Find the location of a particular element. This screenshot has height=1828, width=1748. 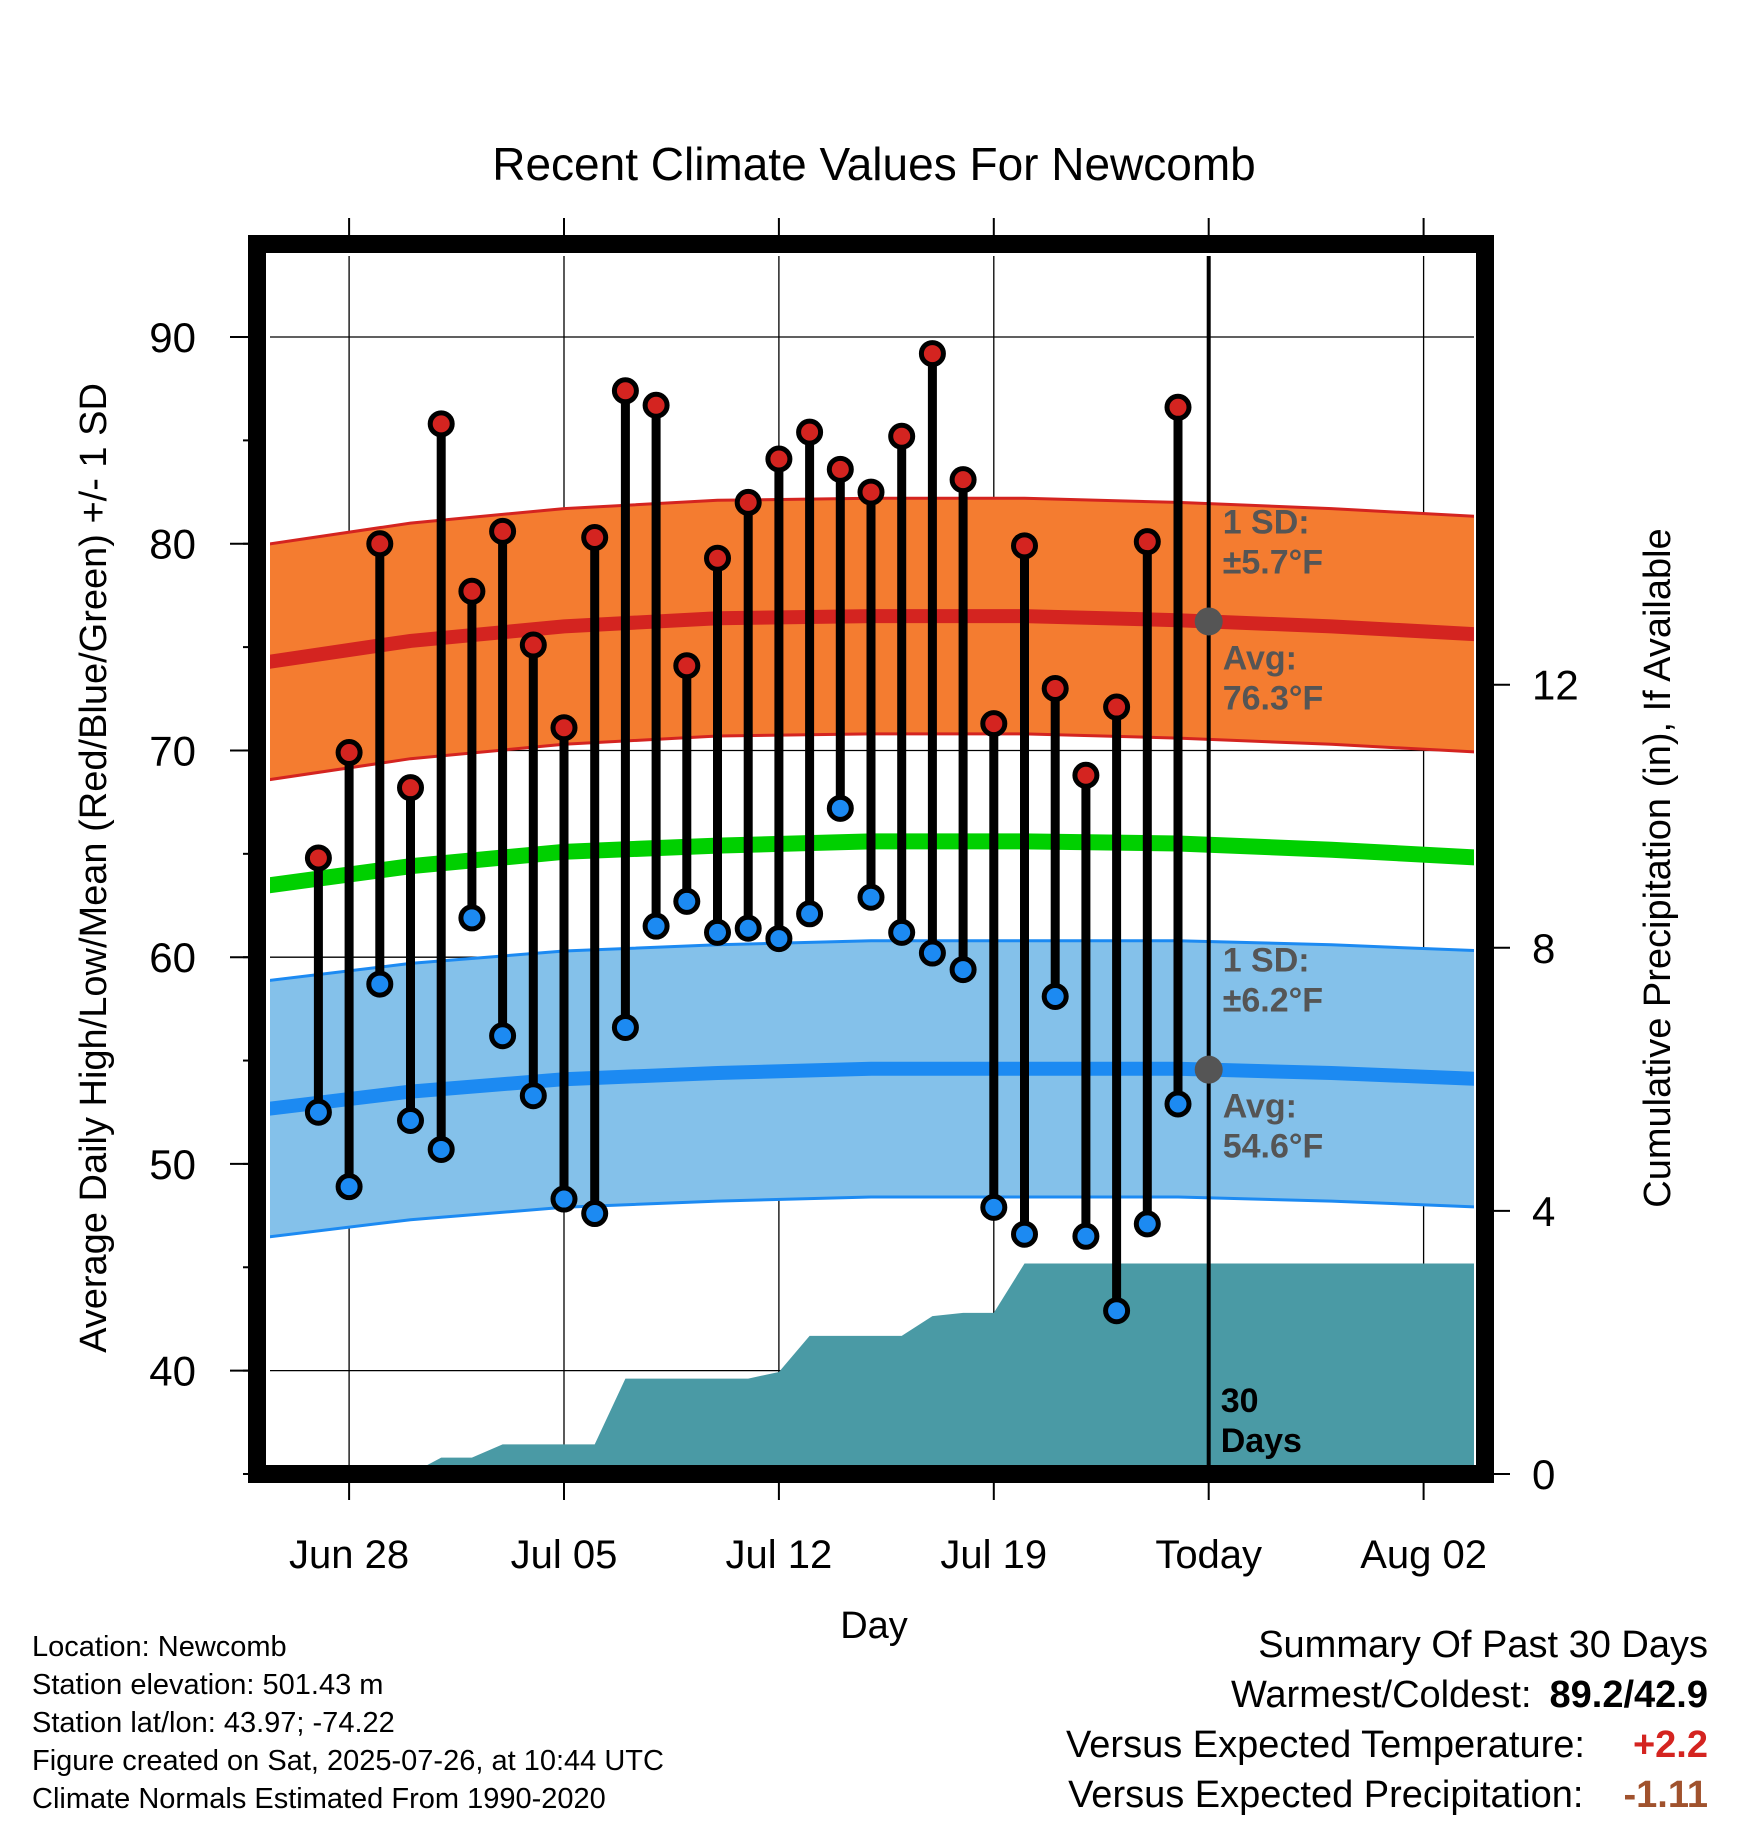

x-tick-label: Jun 28 is located at coordinates (349, 1555).